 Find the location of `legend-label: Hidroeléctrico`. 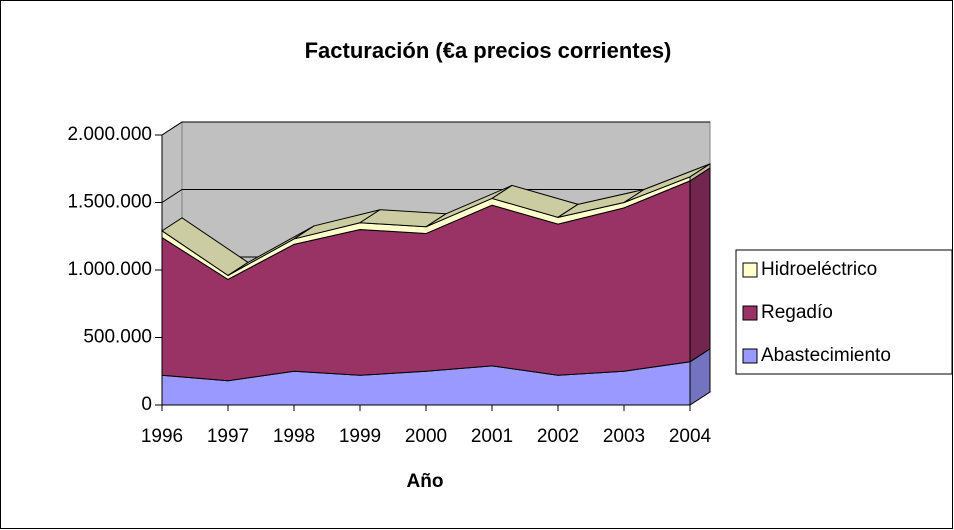

legend-label: Hidroeléctrico is located at coordinates (819, 269).